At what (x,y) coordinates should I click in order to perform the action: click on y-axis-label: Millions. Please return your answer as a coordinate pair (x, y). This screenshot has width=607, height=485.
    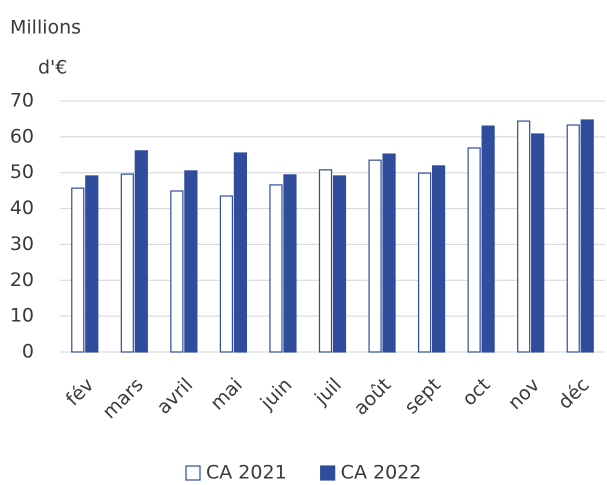
    Looking at the image, I should click on (45, 28).